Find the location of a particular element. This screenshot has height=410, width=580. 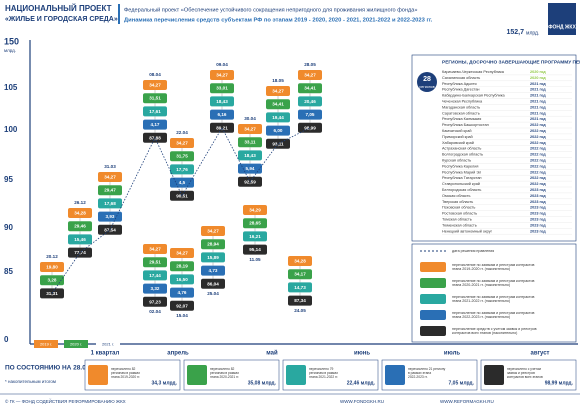

region-name: Псковская область is located at coordinates (458, 208).